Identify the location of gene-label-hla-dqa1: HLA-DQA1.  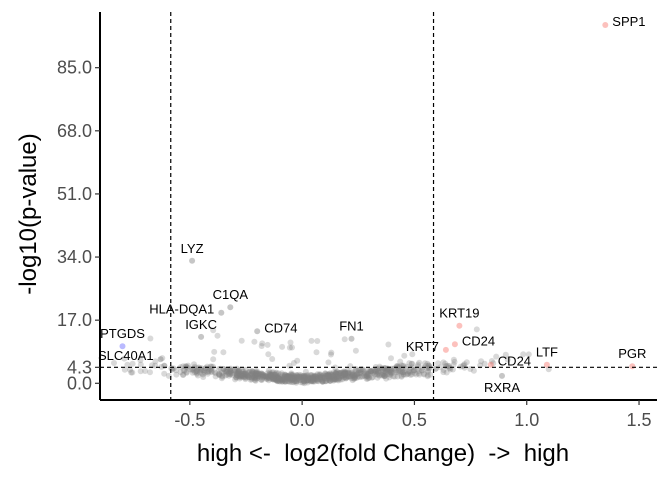
(181, 309).